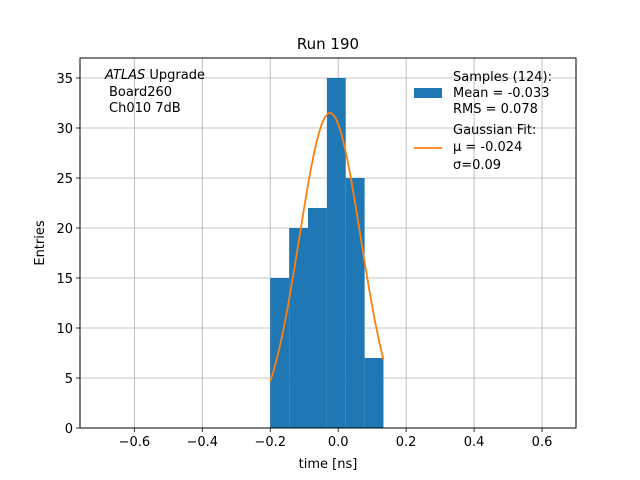 Image resolution: width=640 pixels, height=480 pixels. I want to click on y-axis-label: Entries, so click(40, 243).